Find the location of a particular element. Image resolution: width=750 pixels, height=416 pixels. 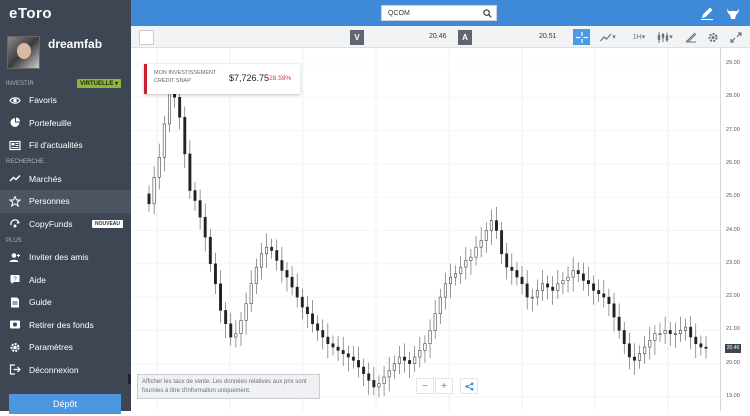

sidebar-item-retirer-fonds: Retirer des fonds is located at coordinates (65, 325).